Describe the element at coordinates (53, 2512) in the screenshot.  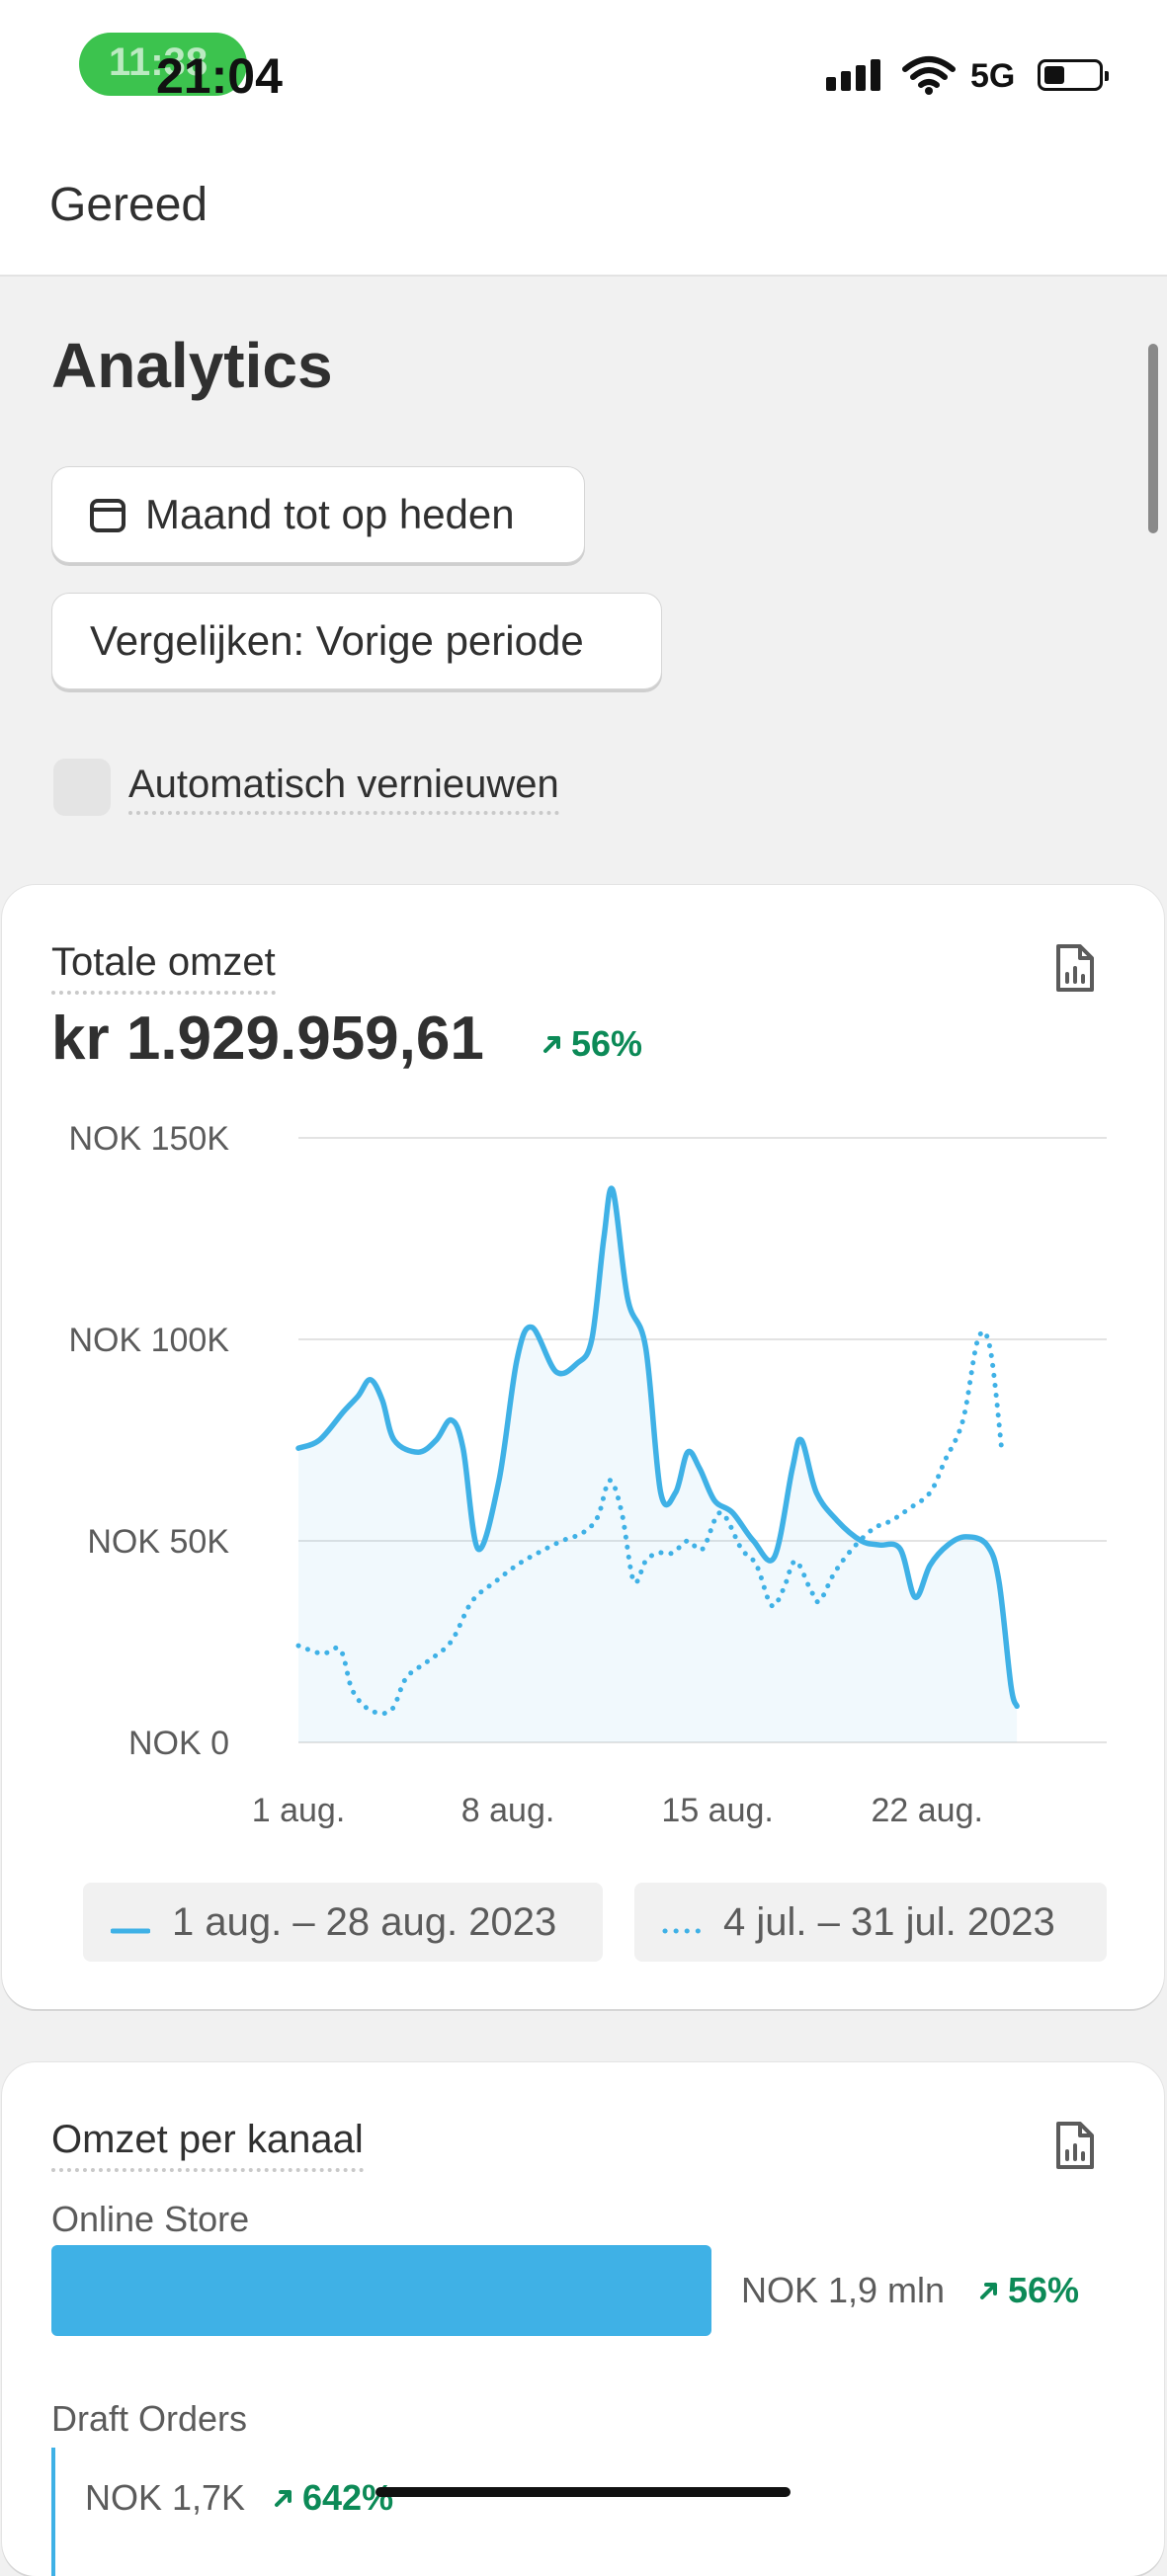
I see `channel-draft-orders-bar` at that location.